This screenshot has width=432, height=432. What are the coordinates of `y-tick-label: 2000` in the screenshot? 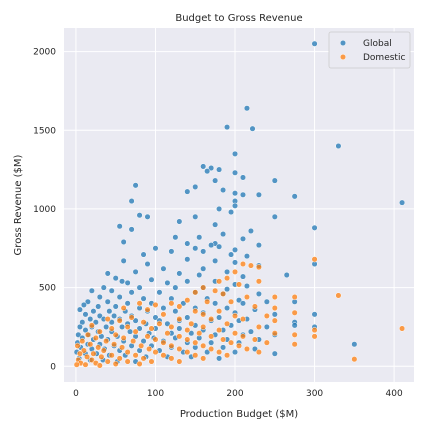 It's located at (44, 53).